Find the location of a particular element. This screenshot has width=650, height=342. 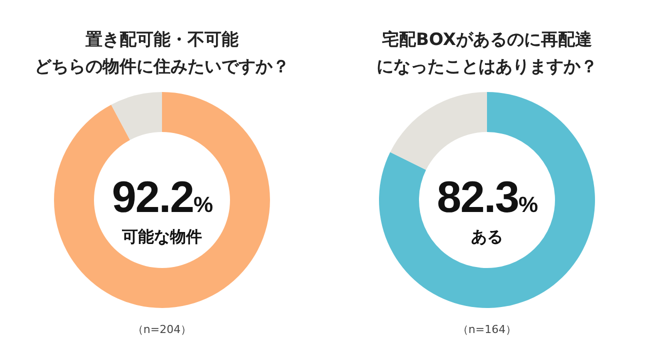

chart-title: 宅配BOXがあるのに再配達になったことはありますか？ is located at coordinates (487, 53).